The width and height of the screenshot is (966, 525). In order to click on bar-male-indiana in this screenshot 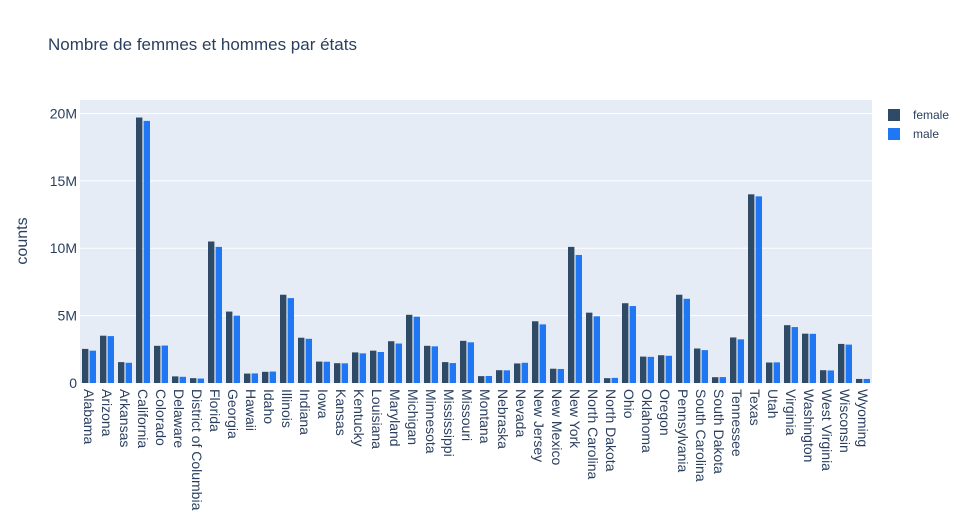, I will do `click(308, 360)`.